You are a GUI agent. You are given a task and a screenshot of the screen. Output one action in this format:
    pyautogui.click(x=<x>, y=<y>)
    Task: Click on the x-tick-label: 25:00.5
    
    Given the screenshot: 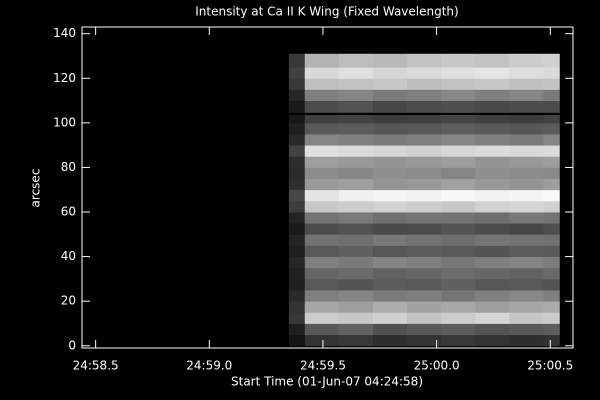 What is the action you would take?
    pyautogui.click(x=550, y=366)
    